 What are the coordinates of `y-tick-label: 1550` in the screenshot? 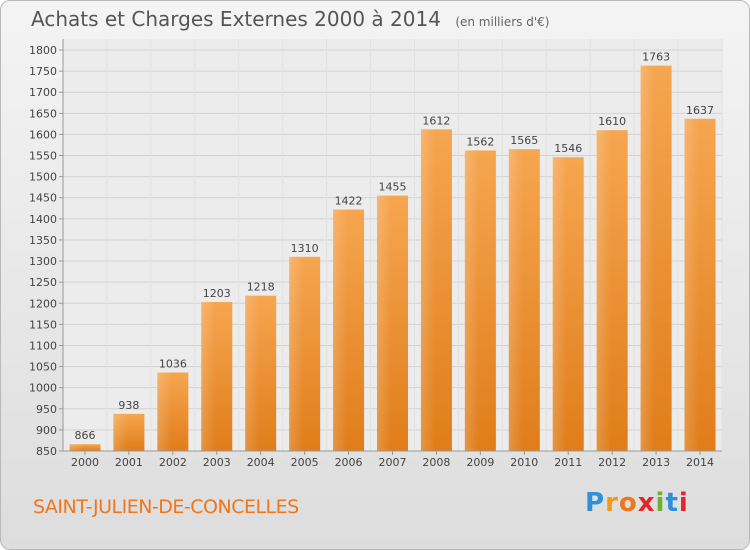 It's located at (43, 156).